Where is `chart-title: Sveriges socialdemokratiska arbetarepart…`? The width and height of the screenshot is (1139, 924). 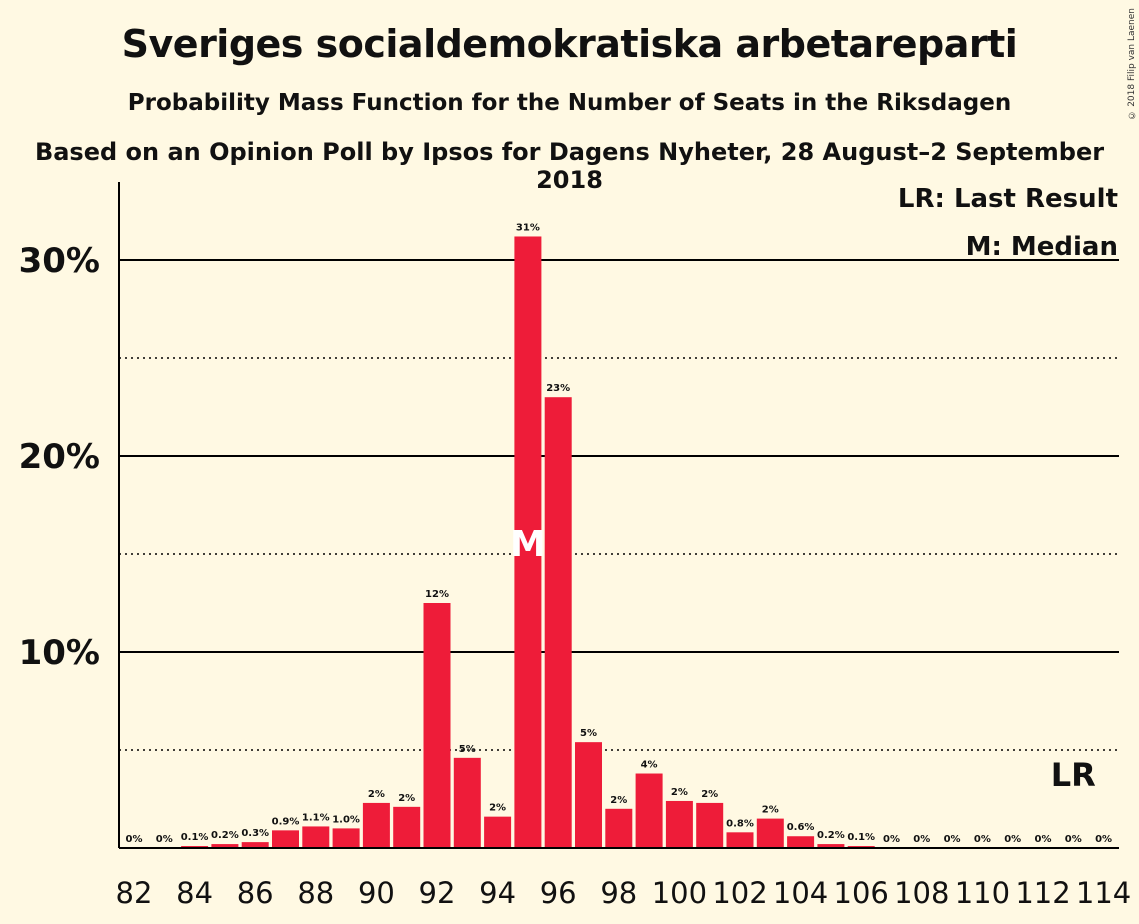
chart-title: Sveriges socialdemokratiska arbetarepart… is located at coordinates (569, 44).